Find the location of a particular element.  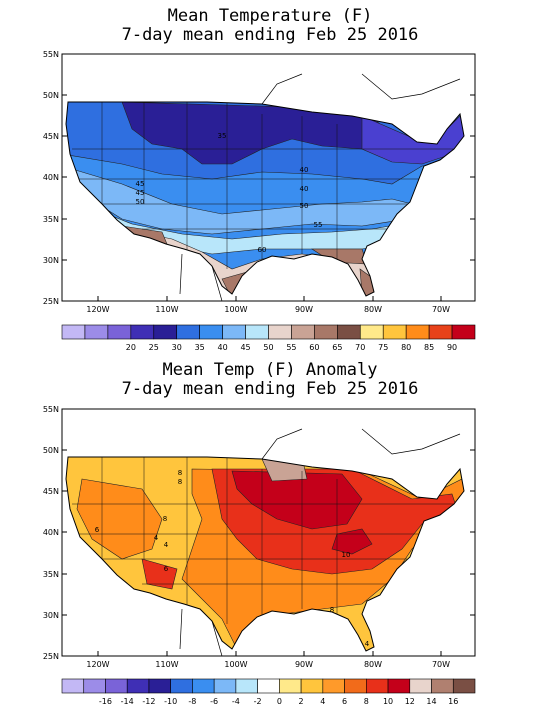

colorbar-label: 80 is located at coordinates (406, 347).